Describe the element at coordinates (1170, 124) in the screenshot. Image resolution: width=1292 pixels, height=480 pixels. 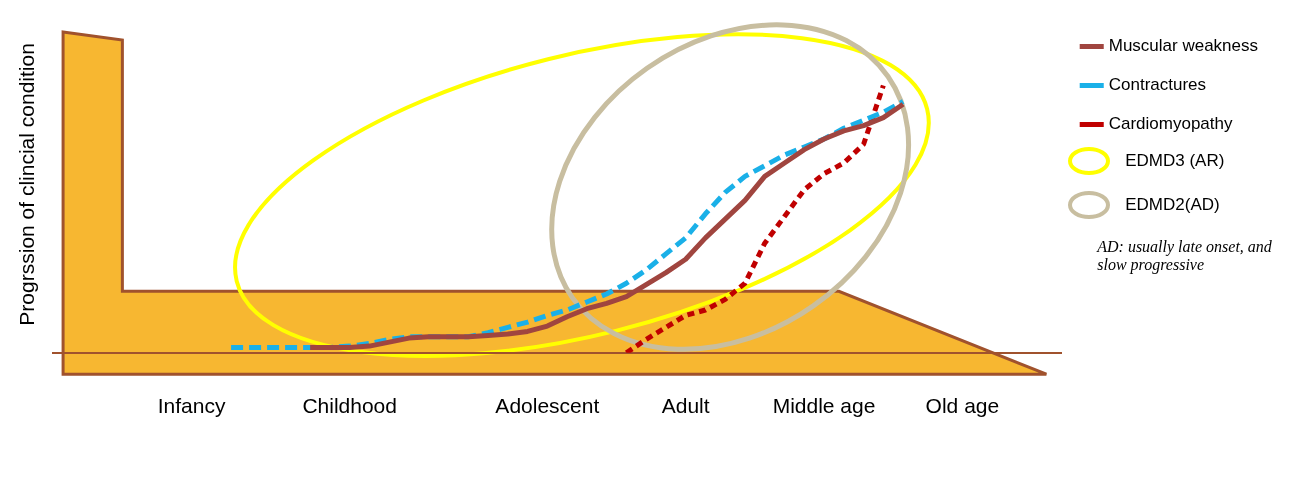
I see `legend-label: Cardiomyopathy` at that location.